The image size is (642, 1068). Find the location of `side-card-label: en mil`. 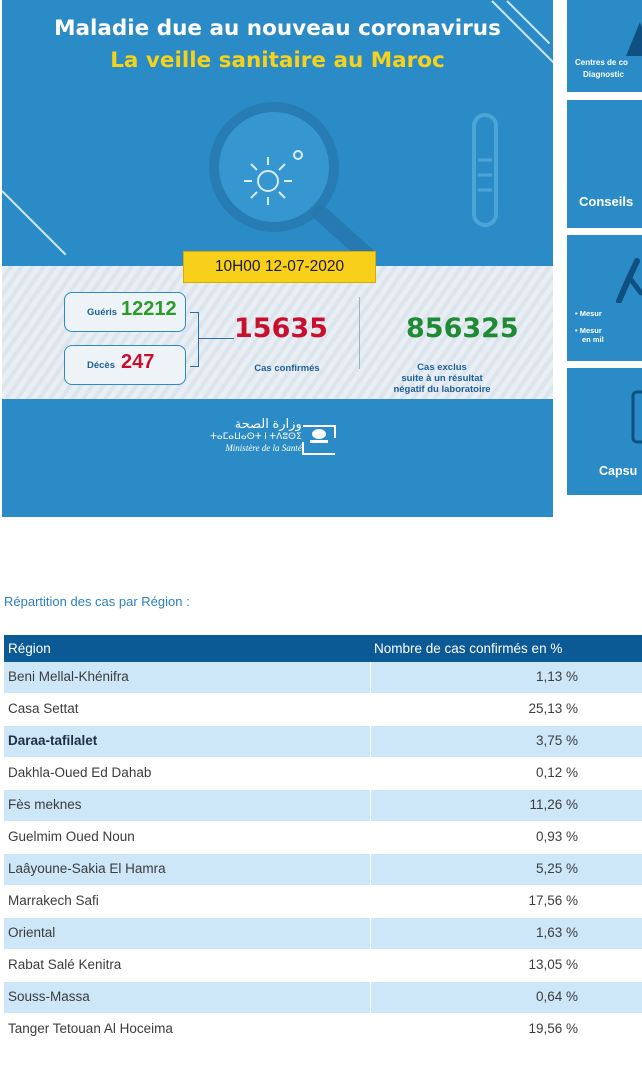

side-card-label: en mil is located at coordinates (593, 339).